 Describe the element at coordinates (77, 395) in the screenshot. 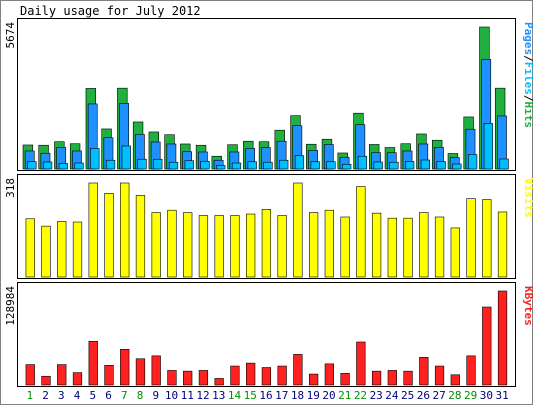

I see `day-label-4: 4` at that location.